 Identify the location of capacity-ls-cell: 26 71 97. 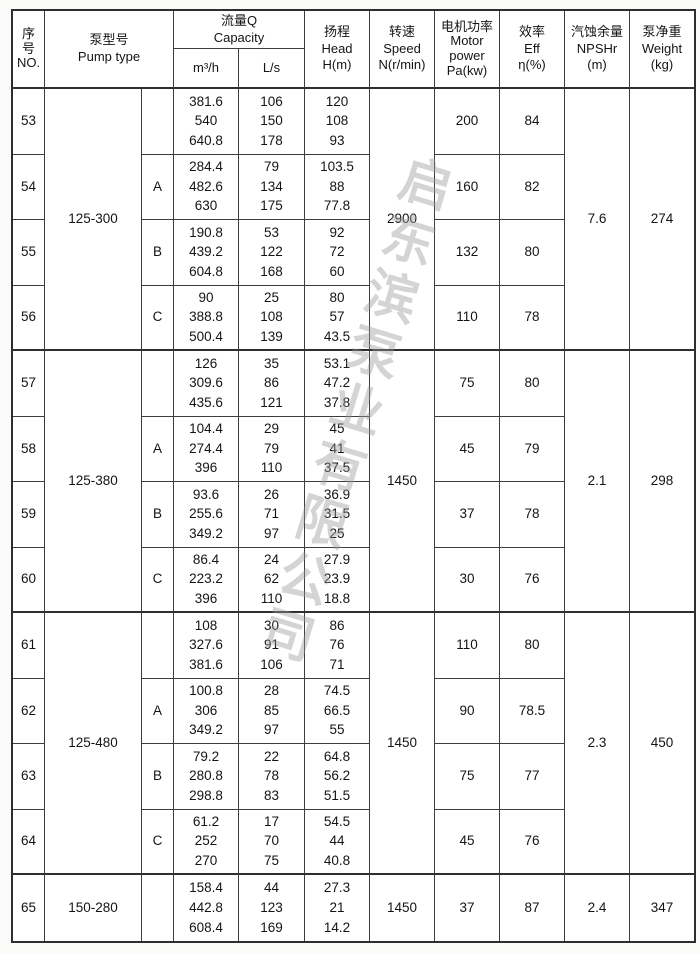
(272, 515).